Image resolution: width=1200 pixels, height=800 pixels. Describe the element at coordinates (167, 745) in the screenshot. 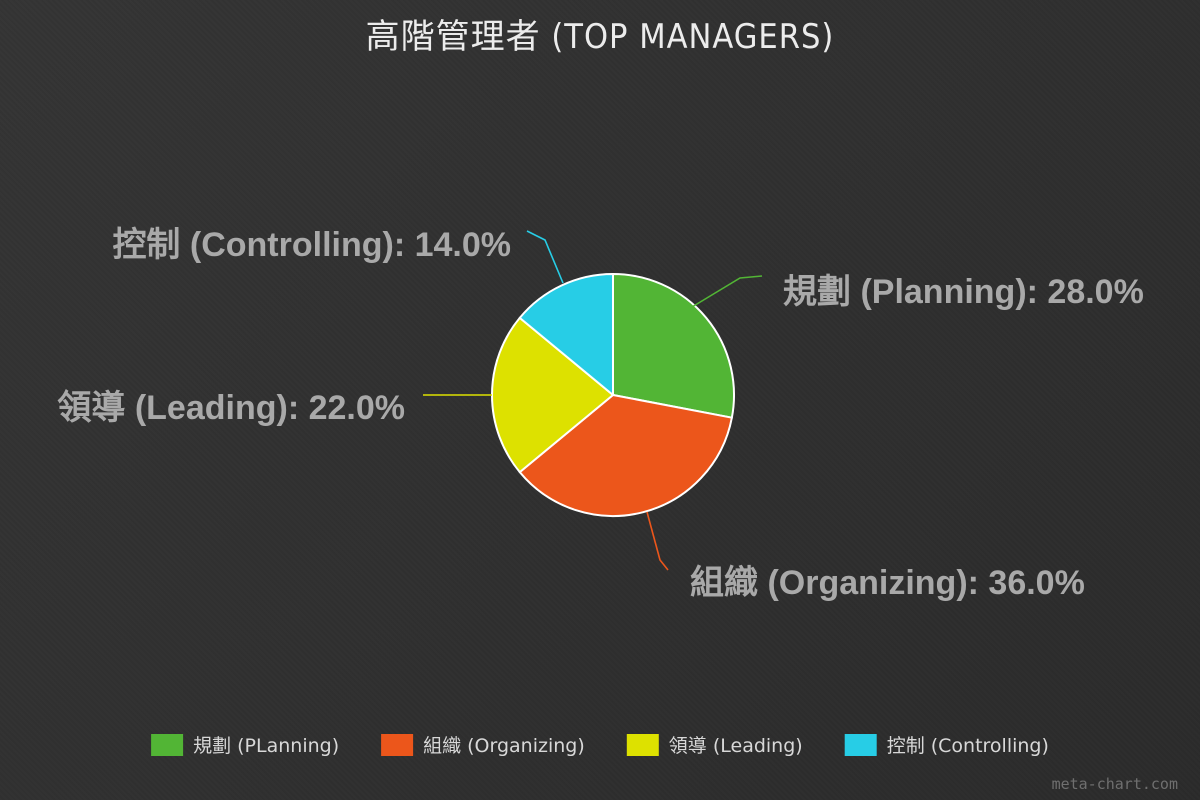

I see `legend-swatch-planning` at that location.